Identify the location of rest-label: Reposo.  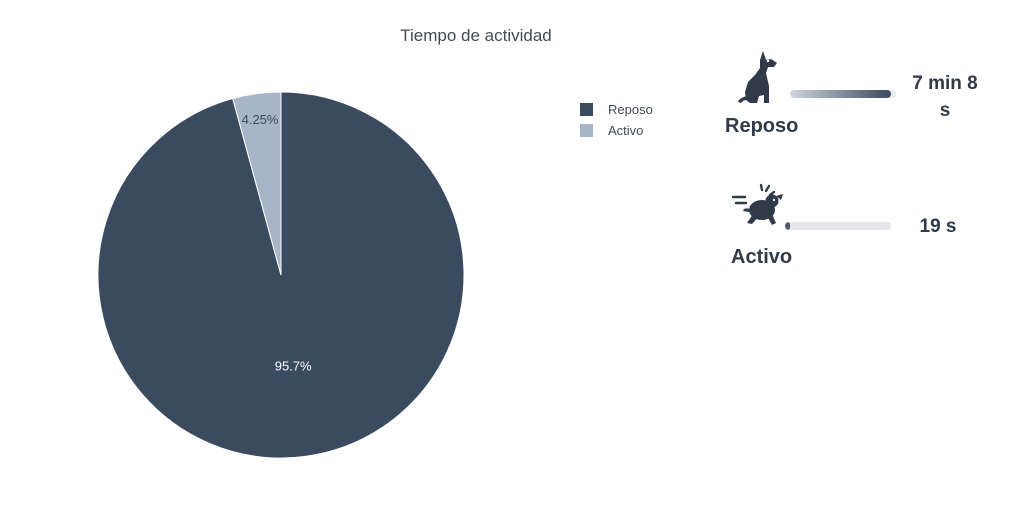
(762, 126).